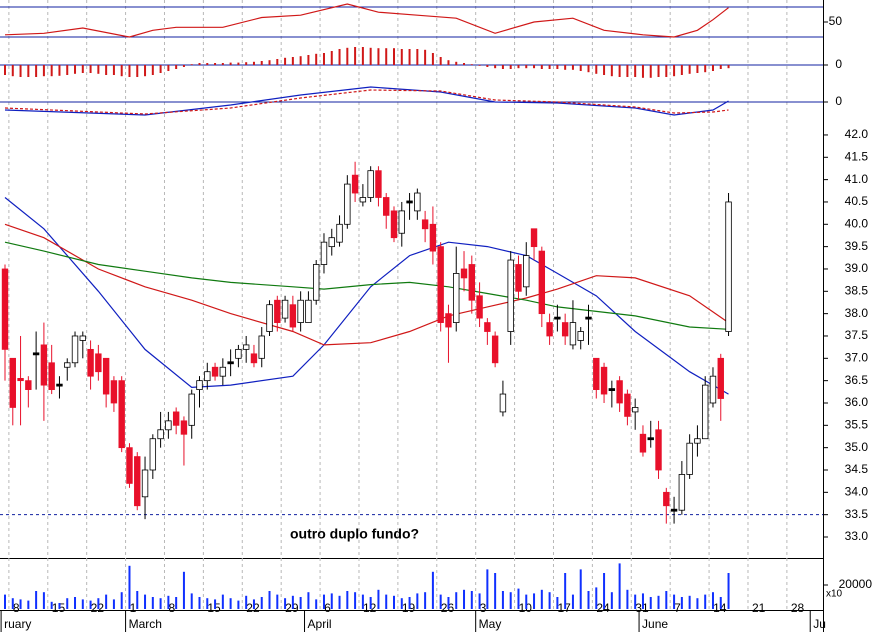 Image resolution: width=873 pixels, height=632 pixels. I want to click on month-label: March, so click(145, 624).